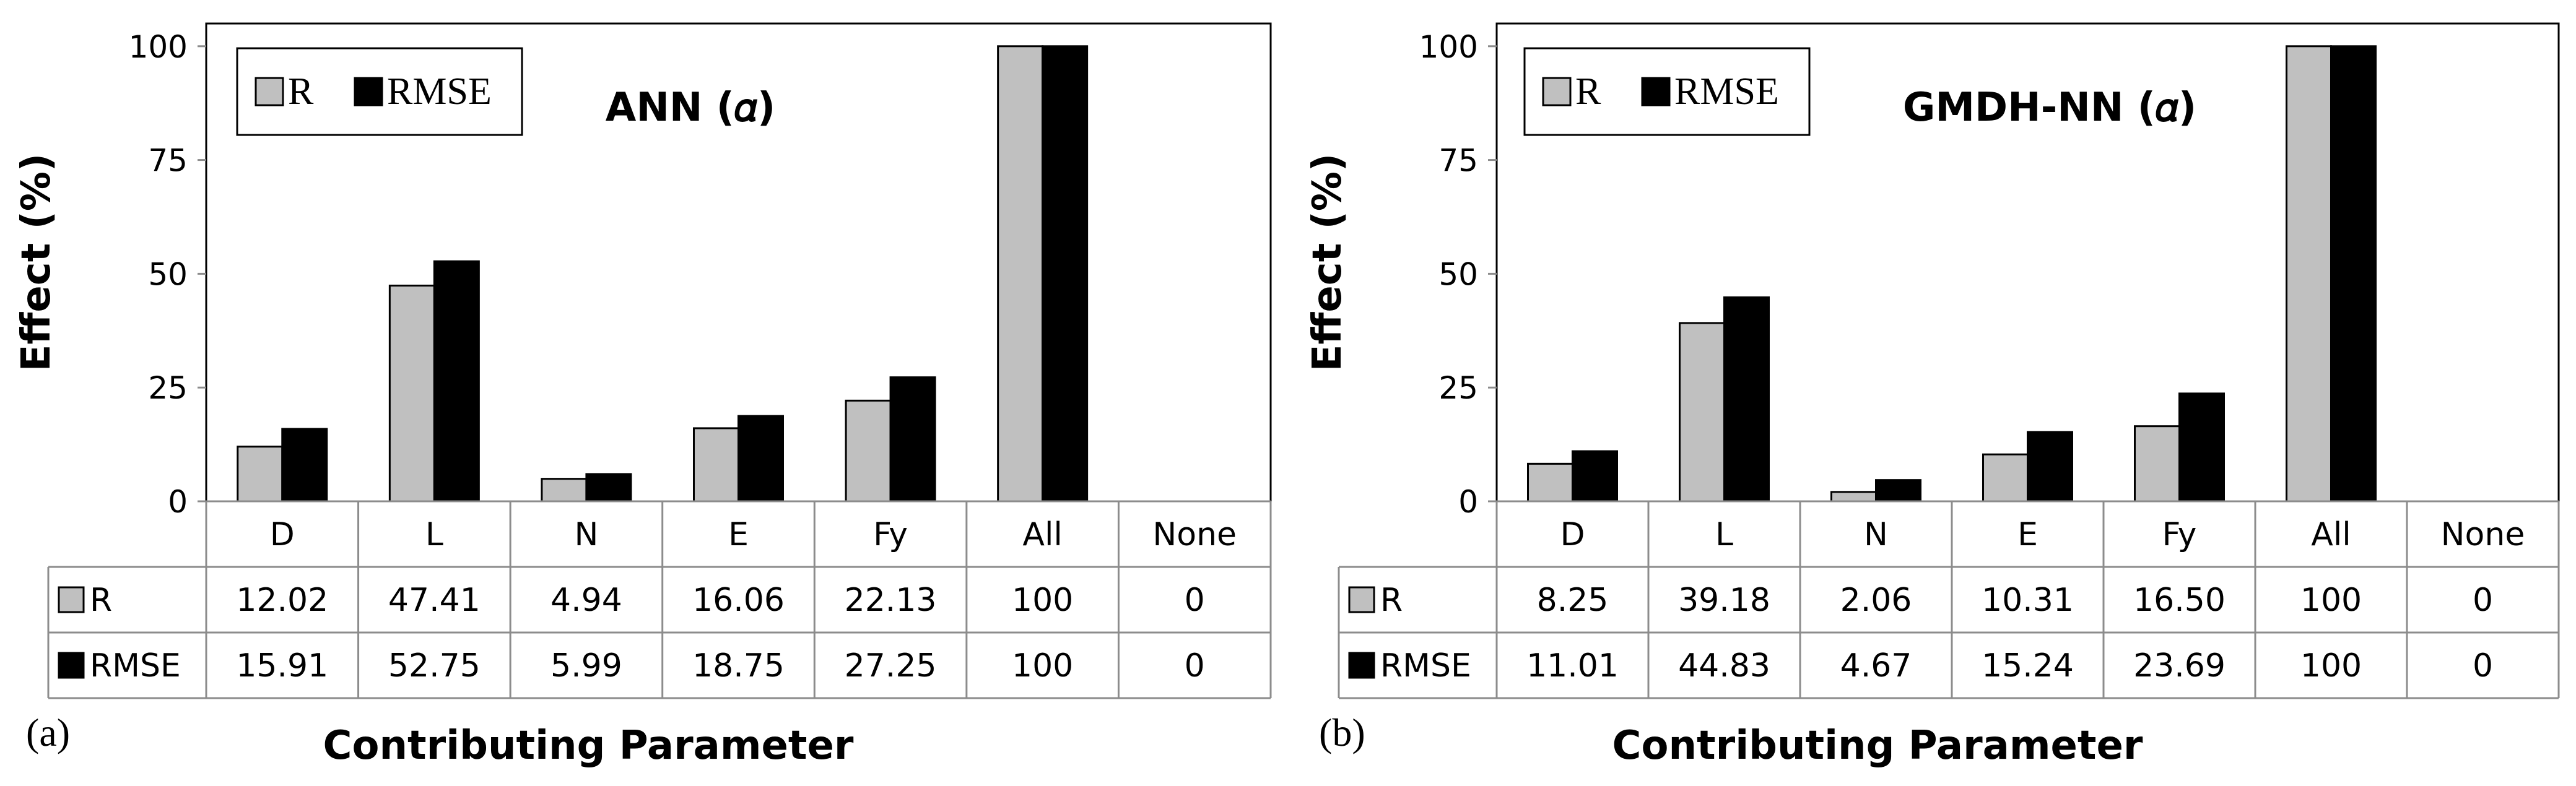 This screenshot has height=786, width=2576. I want to click on chart-title: ANN (𝛼), so click(691, 108).